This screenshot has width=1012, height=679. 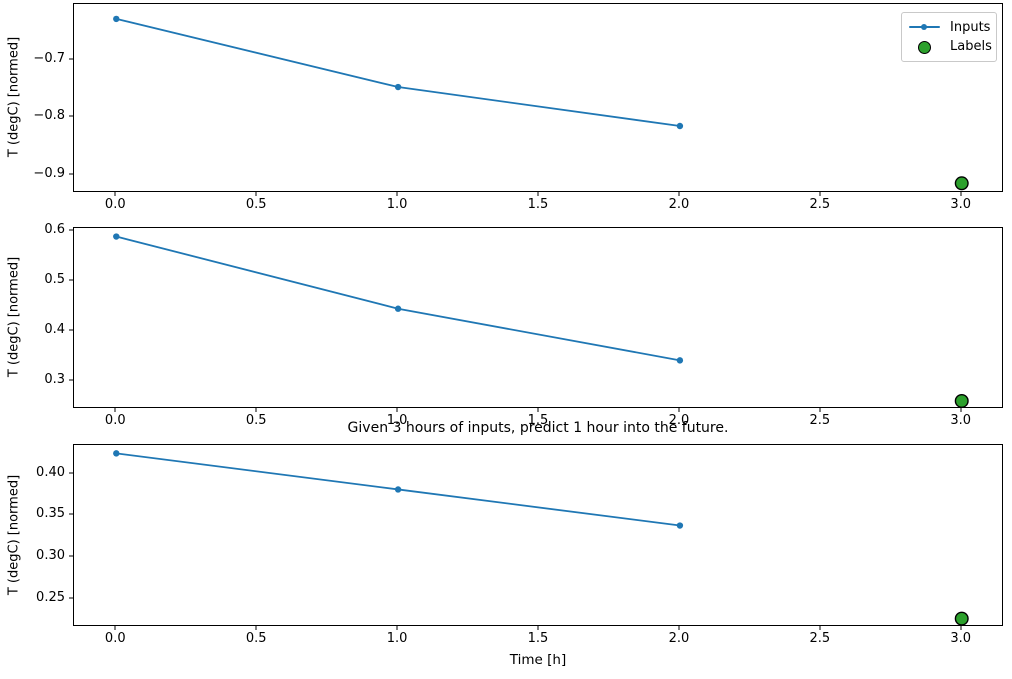 I want to click on y-axis-label-plot-3: T (degC) [normed], so click(x=14, y=535).